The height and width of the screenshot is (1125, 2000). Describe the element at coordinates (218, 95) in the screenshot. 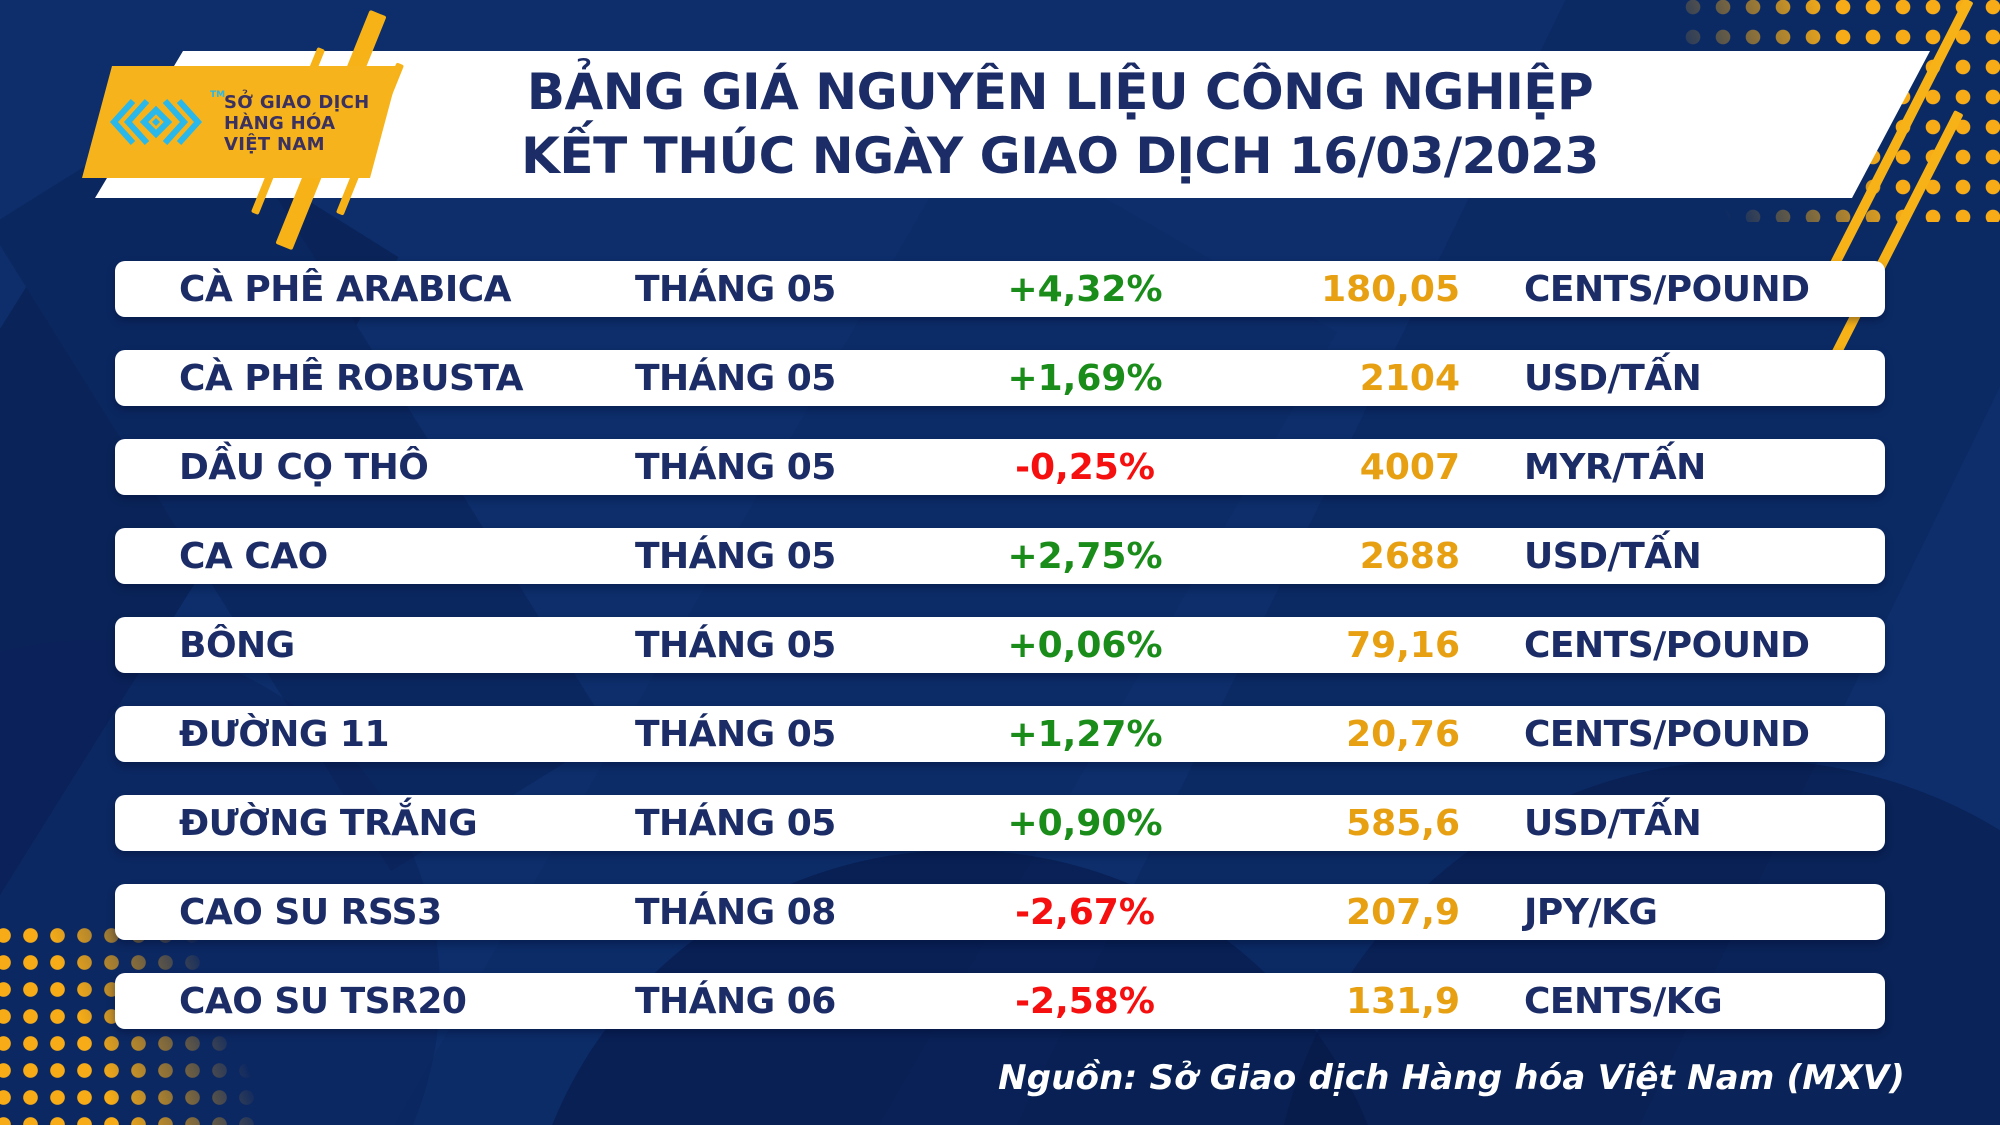

I see `trademark-mark: TM` at that location.